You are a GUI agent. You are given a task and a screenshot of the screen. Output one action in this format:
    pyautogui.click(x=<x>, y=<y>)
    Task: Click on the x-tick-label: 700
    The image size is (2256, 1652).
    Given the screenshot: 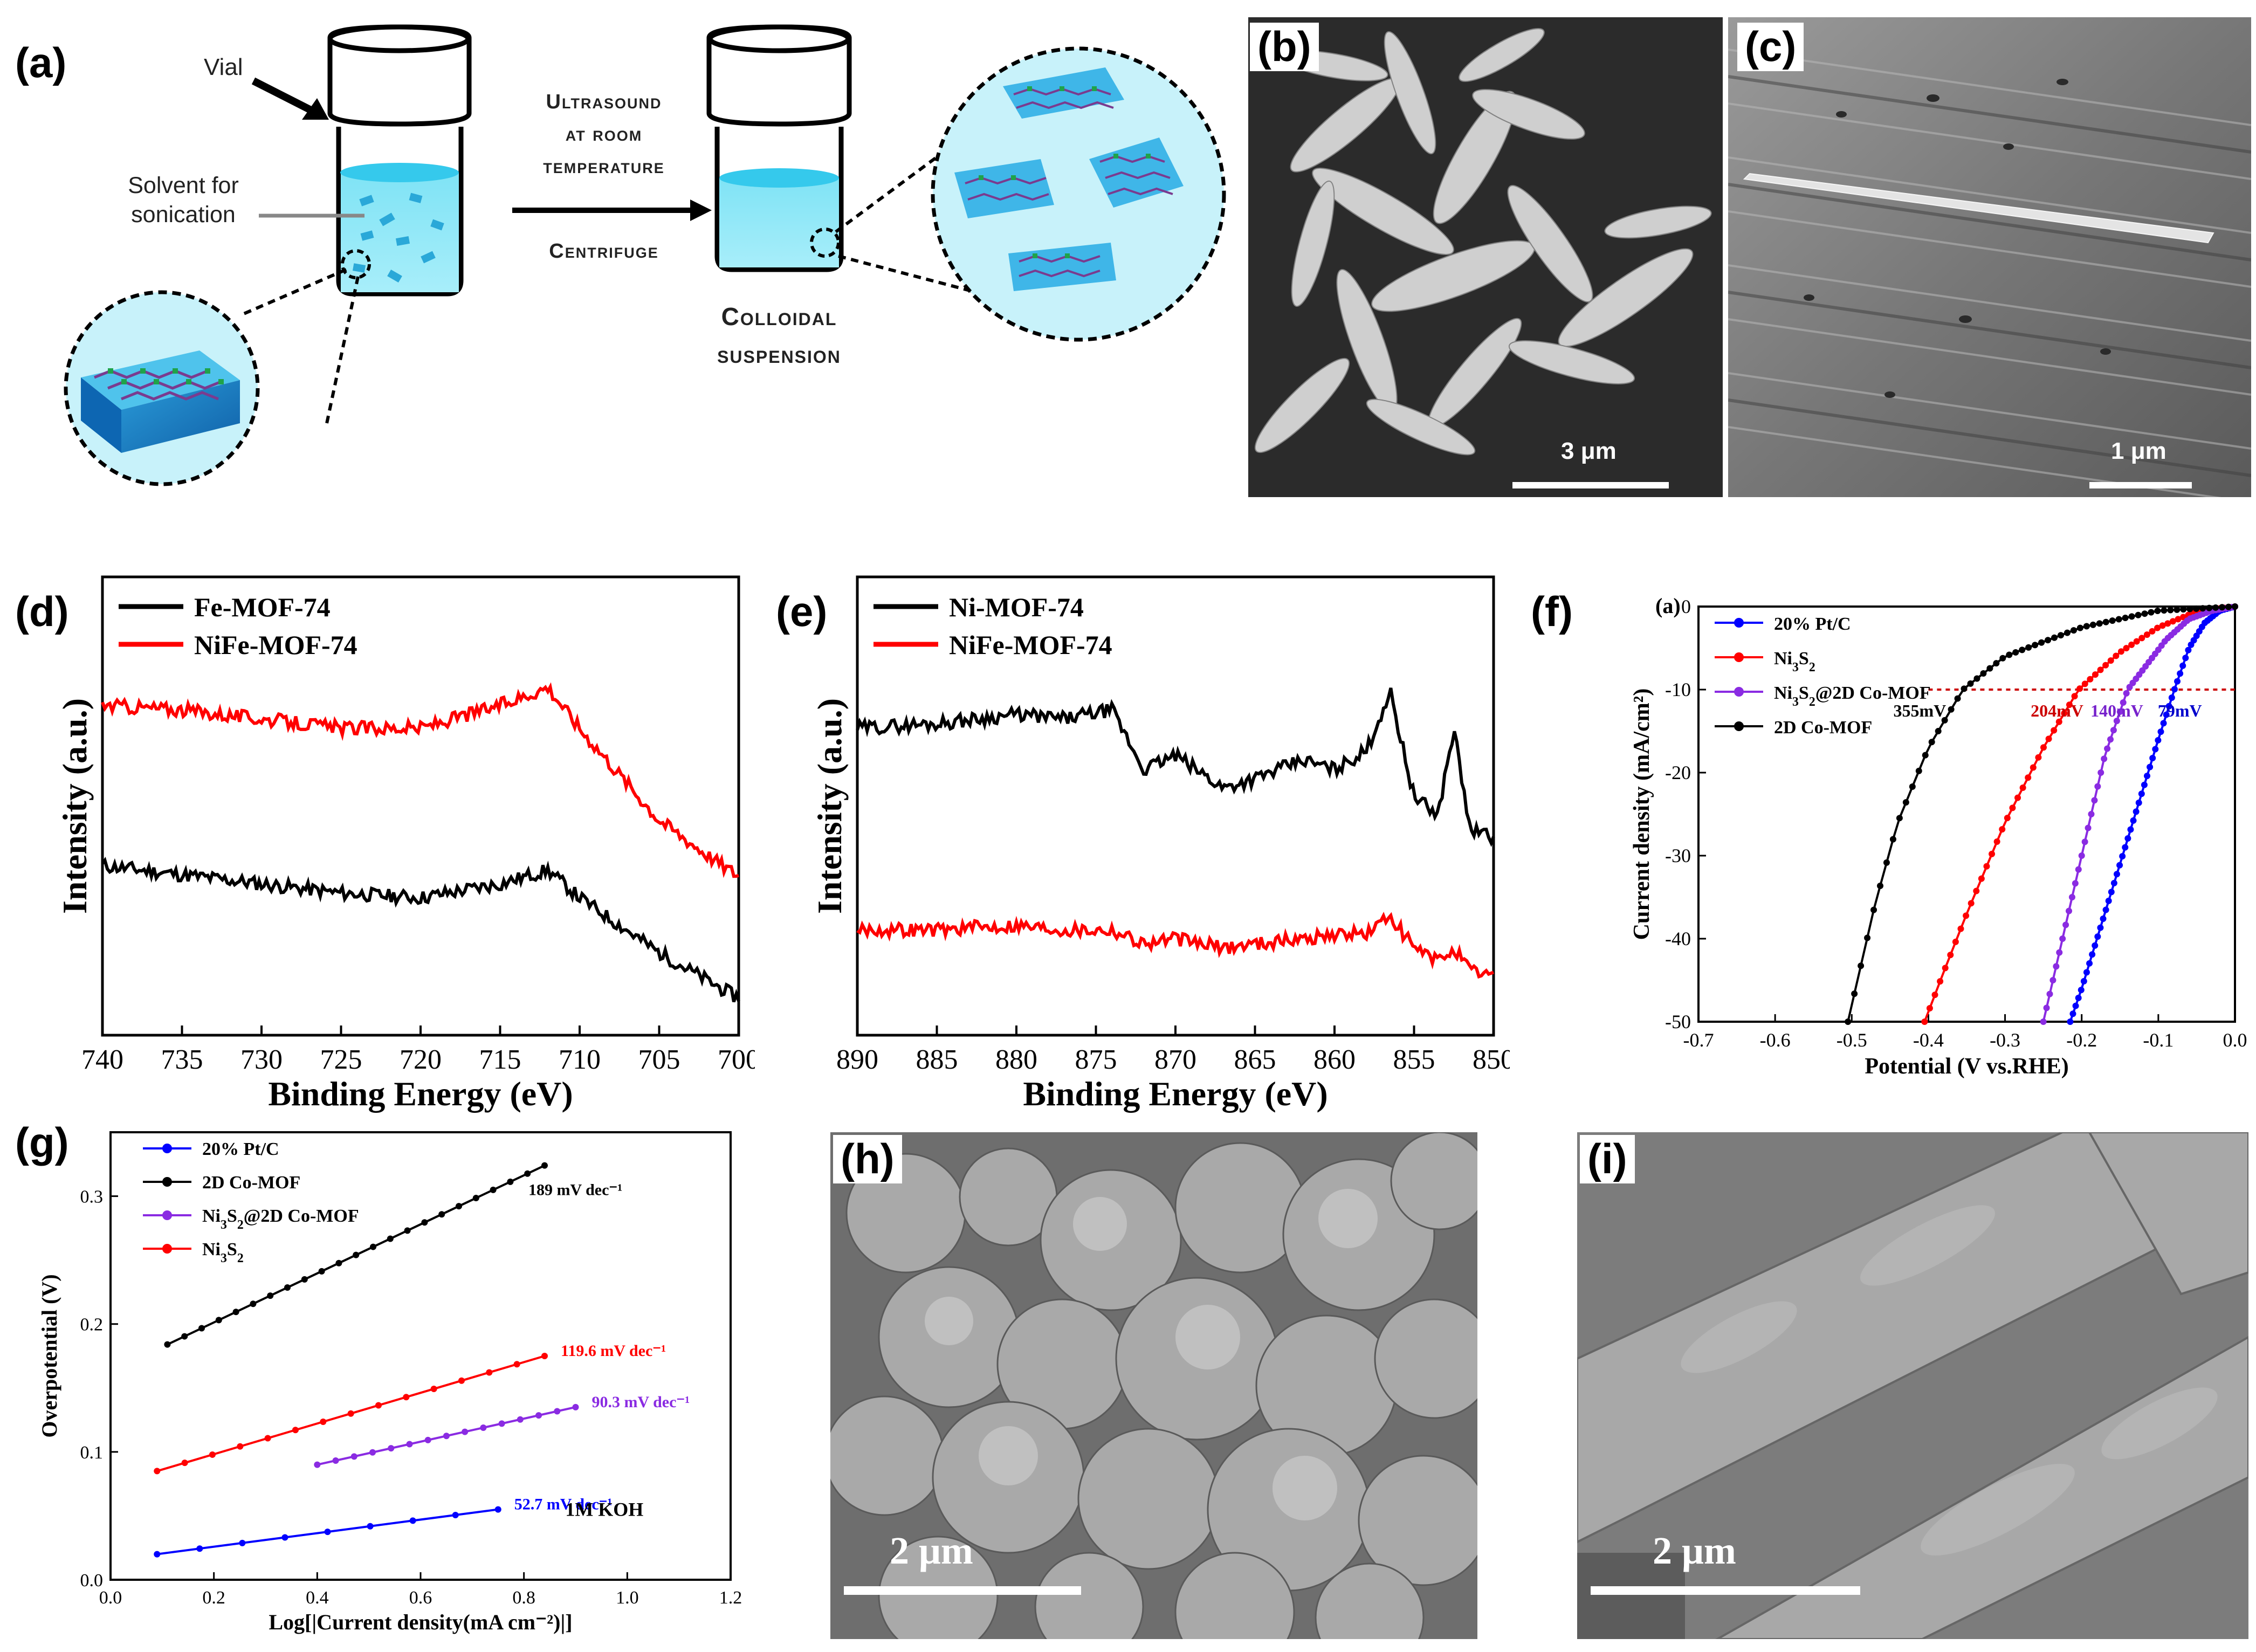 What is the action you would take?
    pyautogui.click(x=736, y=1059)
    